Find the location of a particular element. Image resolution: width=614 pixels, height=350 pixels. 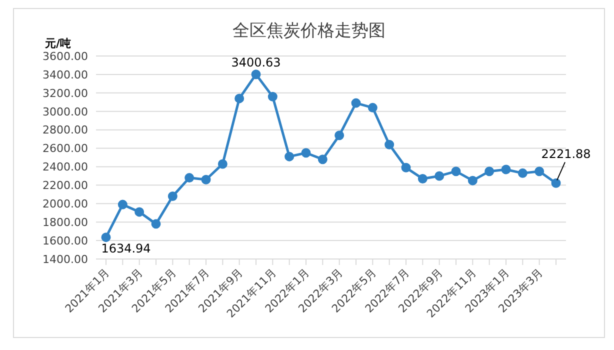

y-tick-label: 1800.00 is located at coordinates (65, 222).